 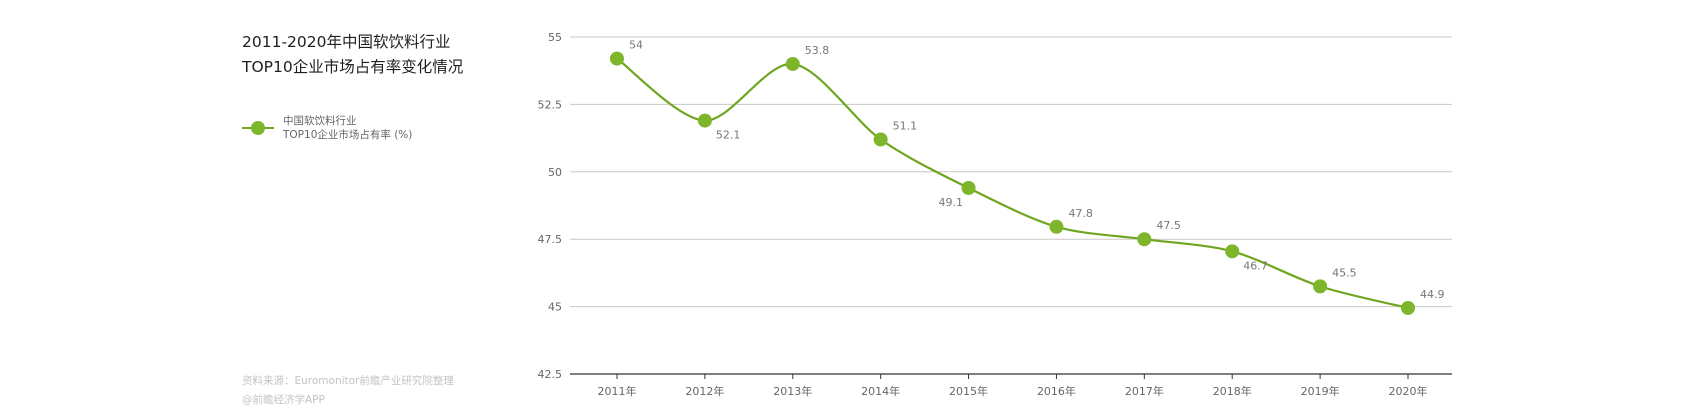 What do you see at coordinates (348, 381) in the screenshot?
I see `source-line-1: 资料来源：Euromonitor前瞻产业研究院整理` at bounding box center [348, 381].